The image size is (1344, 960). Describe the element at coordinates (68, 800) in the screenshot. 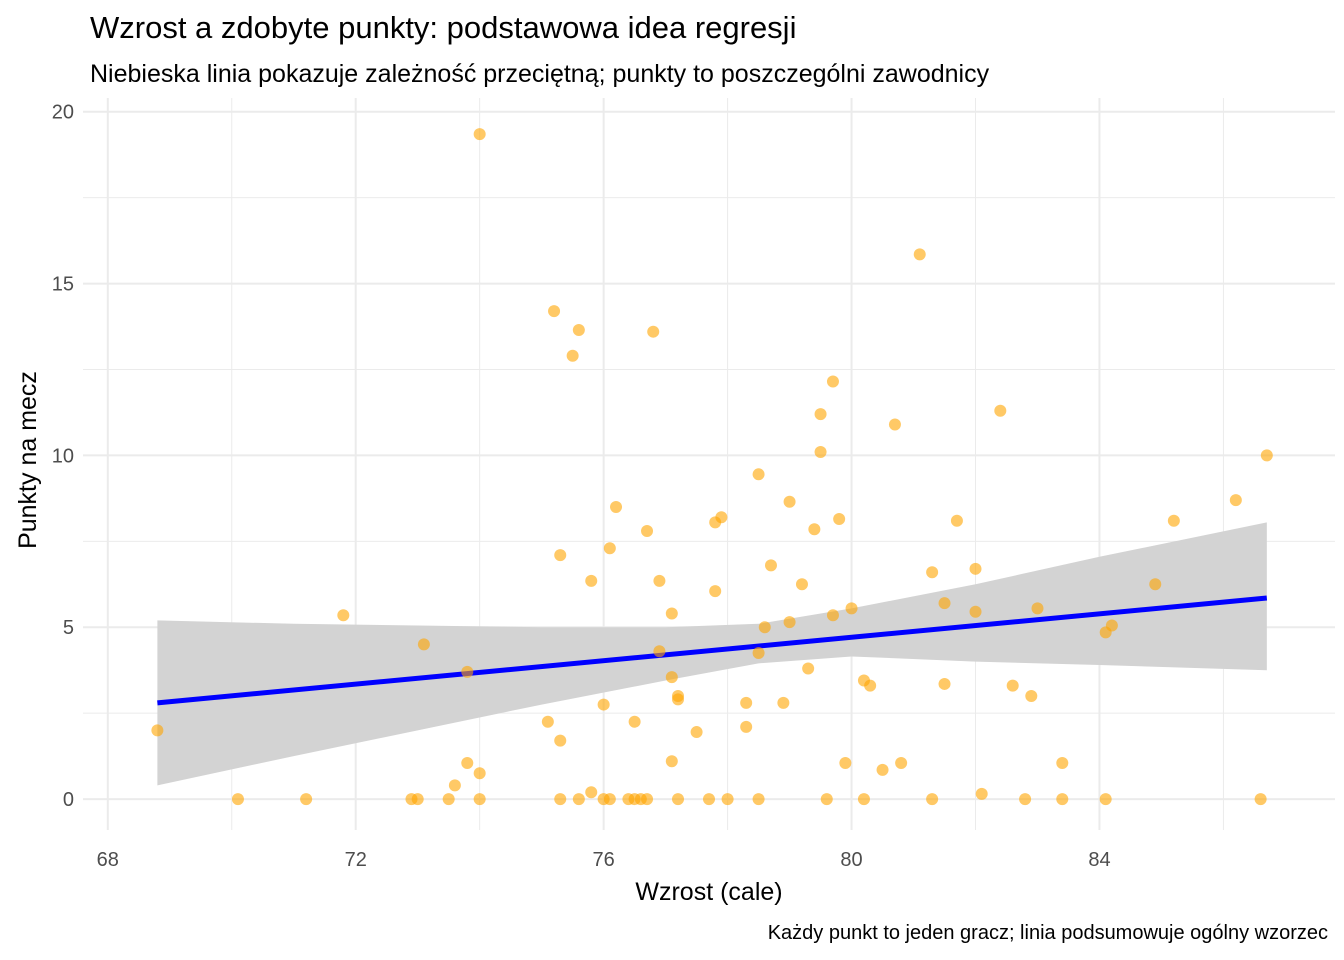

I see `y-tick-label: 0` at that location.